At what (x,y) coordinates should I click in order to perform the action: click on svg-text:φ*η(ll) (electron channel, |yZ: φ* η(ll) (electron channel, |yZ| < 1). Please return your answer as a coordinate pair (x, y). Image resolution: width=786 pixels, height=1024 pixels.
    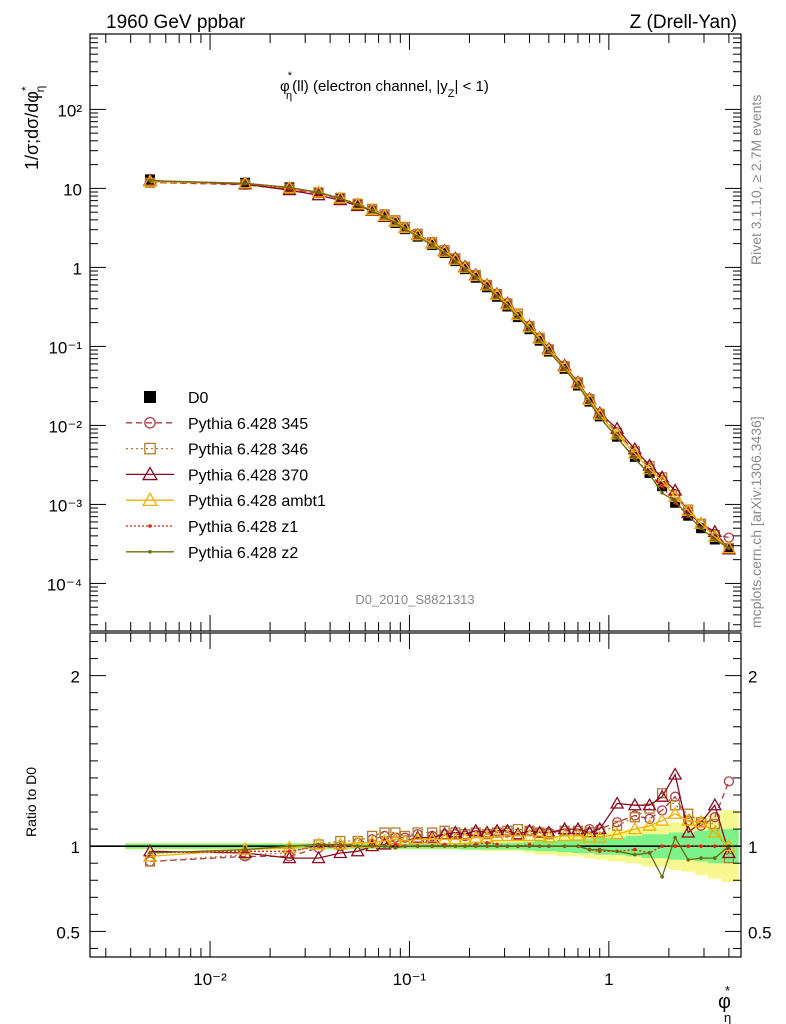
    Looking at the image, I should click on (384, 86).